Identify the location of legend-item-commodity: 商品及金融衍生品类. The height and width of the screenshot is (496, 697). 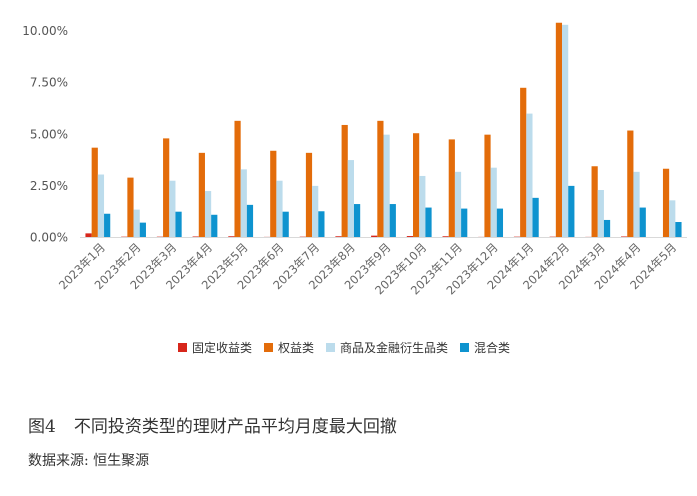
(387, 347).